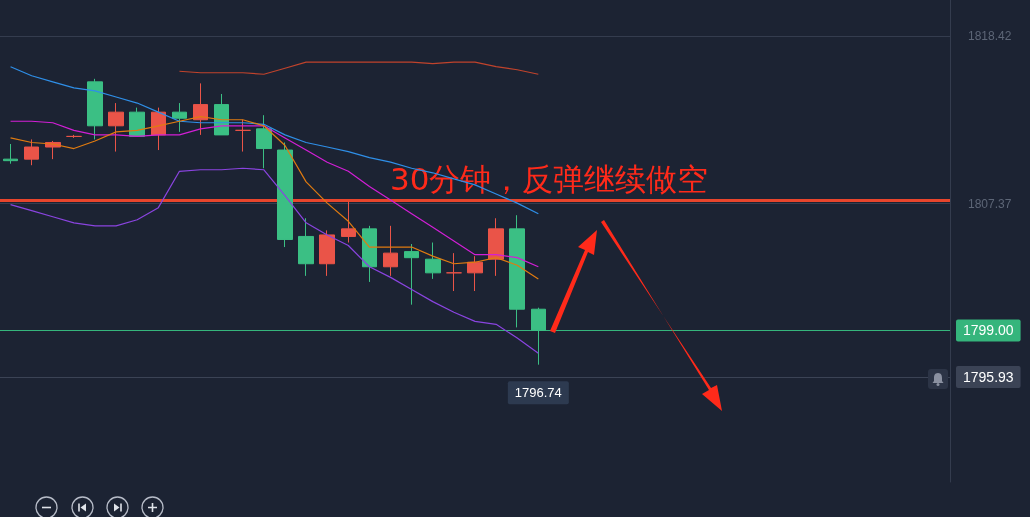 The image size is (1030, 517). I want to click on y-tick-label: 1807.37, so click(990, 203).